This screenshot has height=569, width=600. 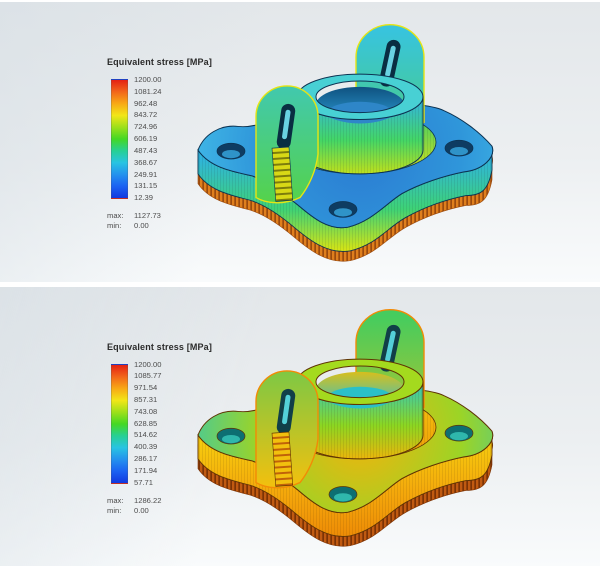 What do you see at coordinates (146, 115) in the screenshot?
I see `legend-tick: 843.72` at bounding box center [146, 115].